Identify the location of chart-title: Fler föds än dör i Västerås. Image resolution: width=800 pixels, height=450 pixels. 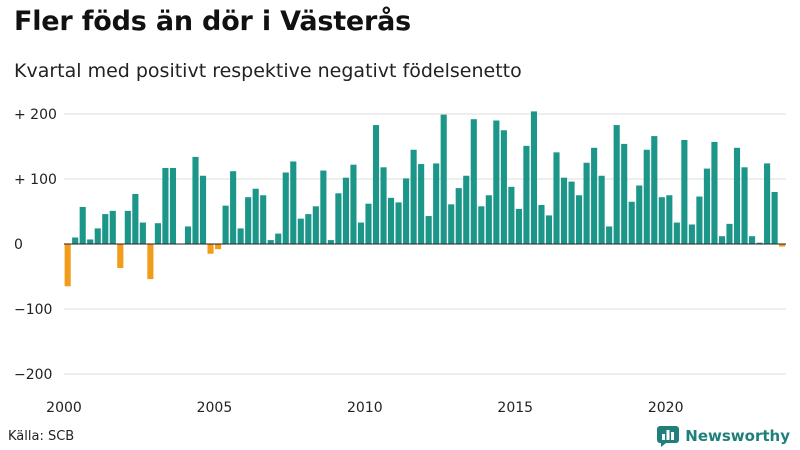
(213, 21).